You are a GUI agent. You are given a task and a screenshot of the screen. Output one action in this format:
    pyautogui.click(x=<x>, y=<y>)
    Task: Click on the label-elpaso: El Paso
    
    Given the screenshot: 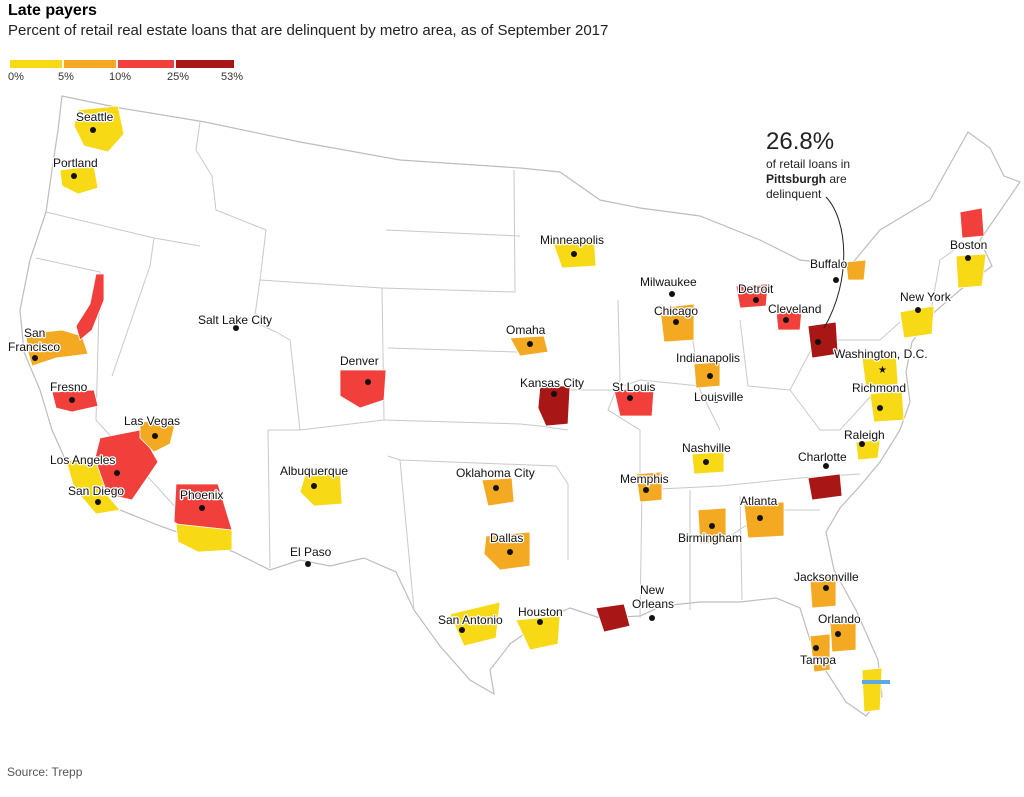 What is the action you would take?
    pyautogui.click(x=311, y=552)
    